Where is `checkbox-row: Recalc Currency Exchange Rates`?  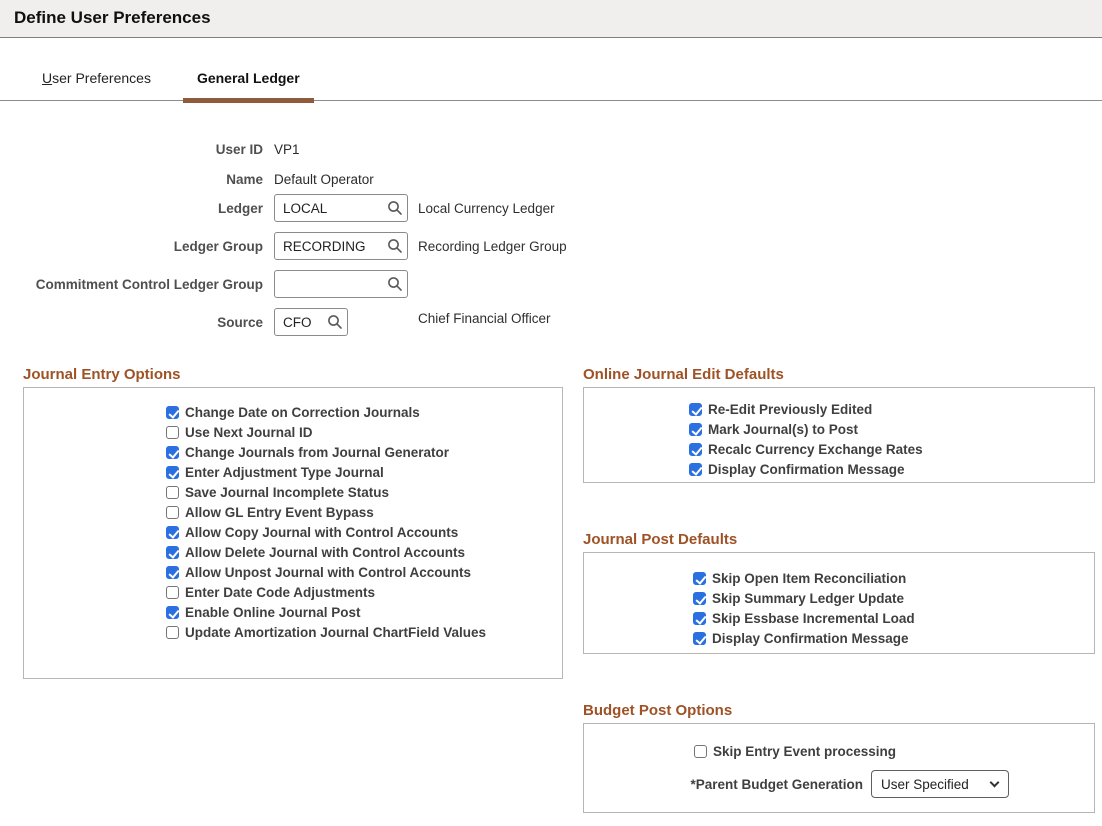 checkbox-row: Recalc Currency Exchange Rates is located at coordinates (886, 449).